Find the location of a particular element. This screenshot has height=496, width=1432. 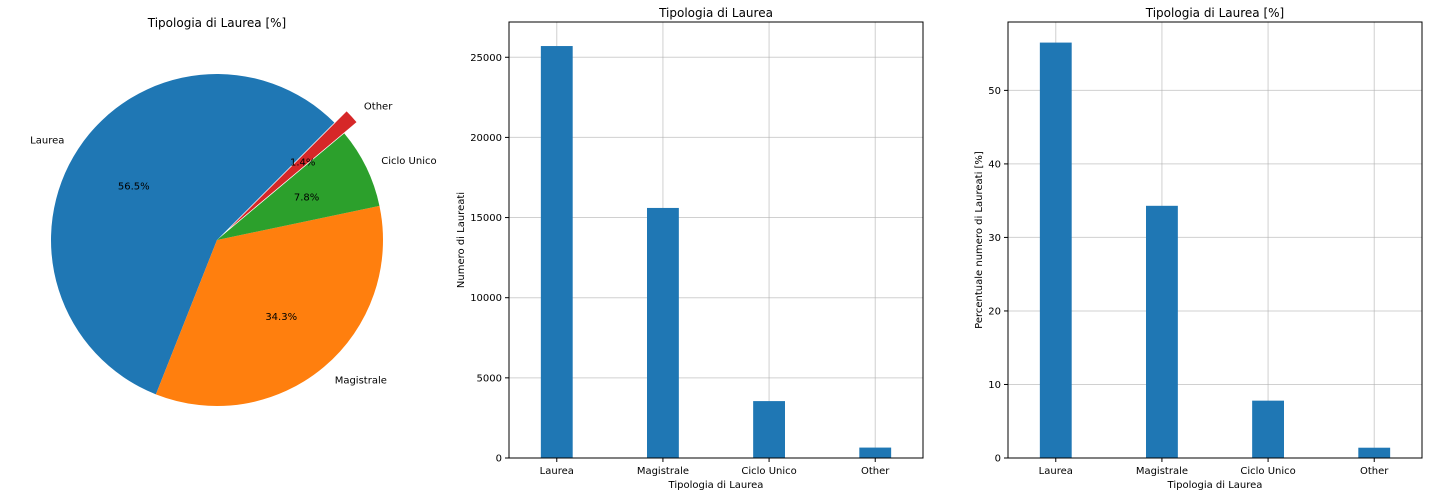

bar-chart-percent-ytick-label: 50 is located at coordinates (994, 91).